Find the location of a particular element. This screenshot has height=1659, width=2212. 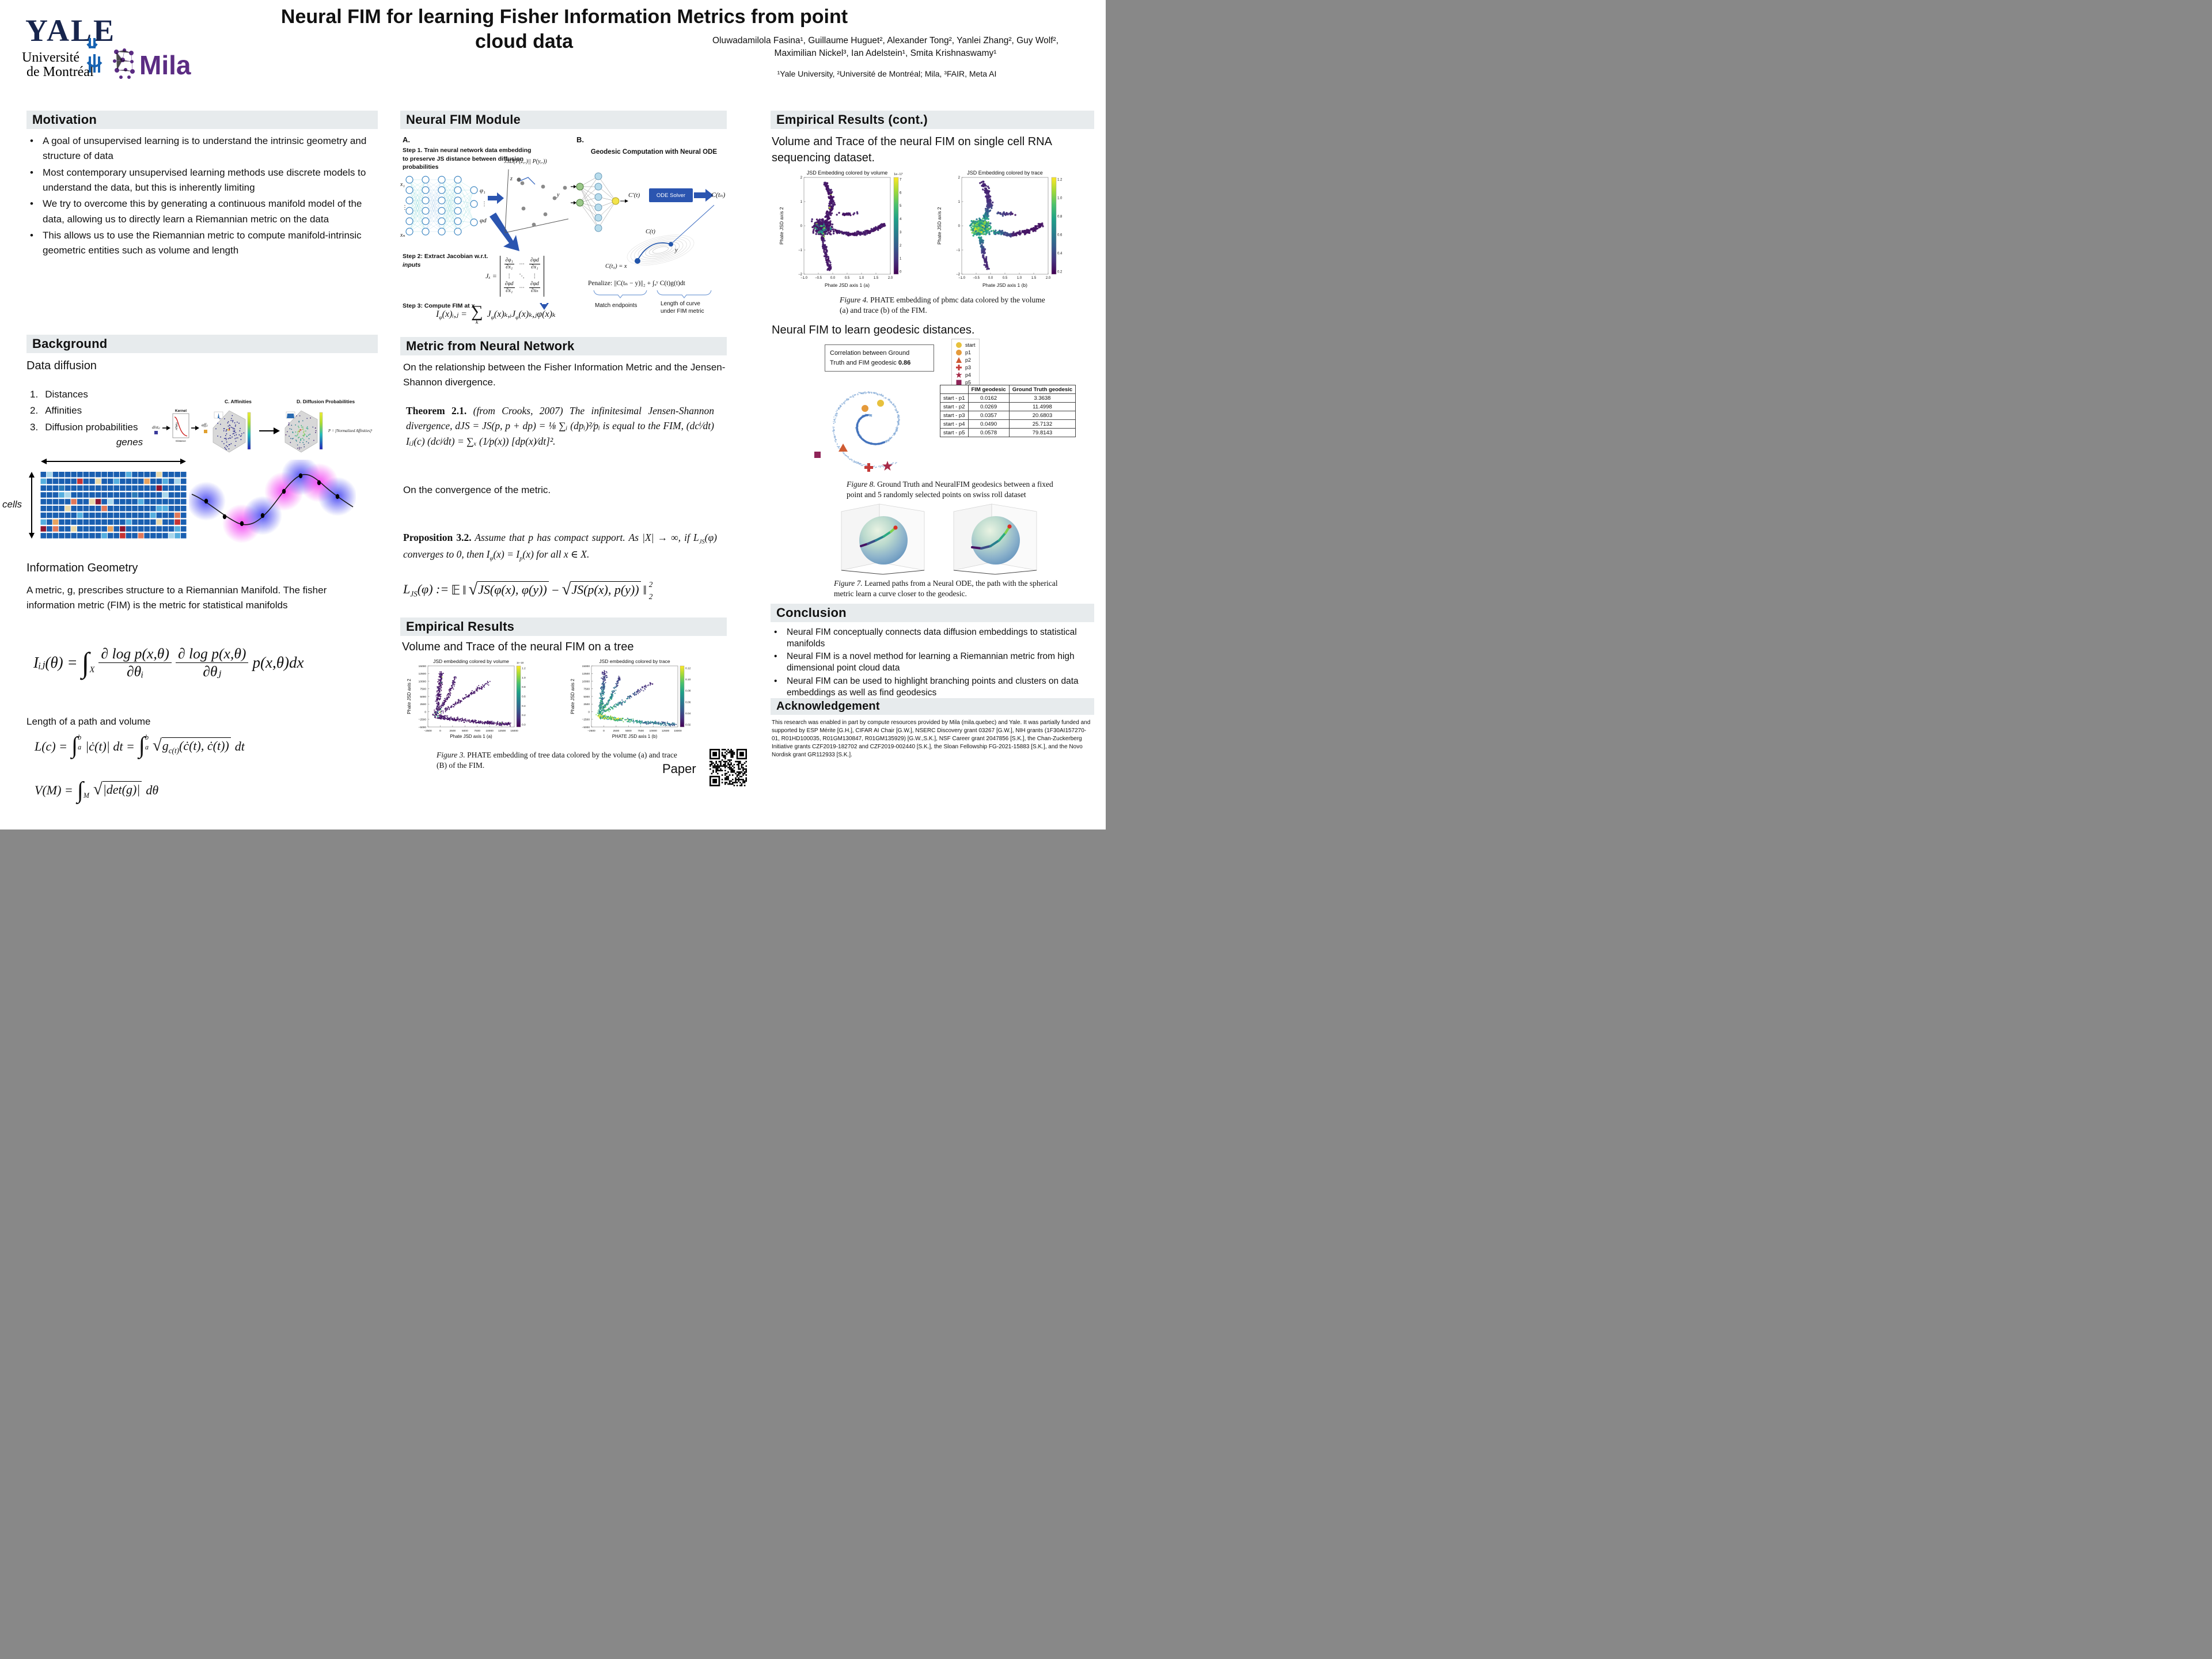

heatmap-svg is located at coordinates (114, 505).